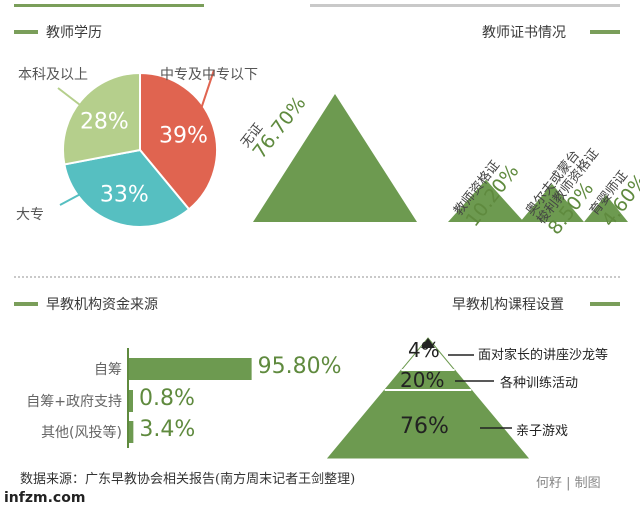 This screenshot has width=640, height=510. I want to click on course-pyramid-chart, so click(428, 398).